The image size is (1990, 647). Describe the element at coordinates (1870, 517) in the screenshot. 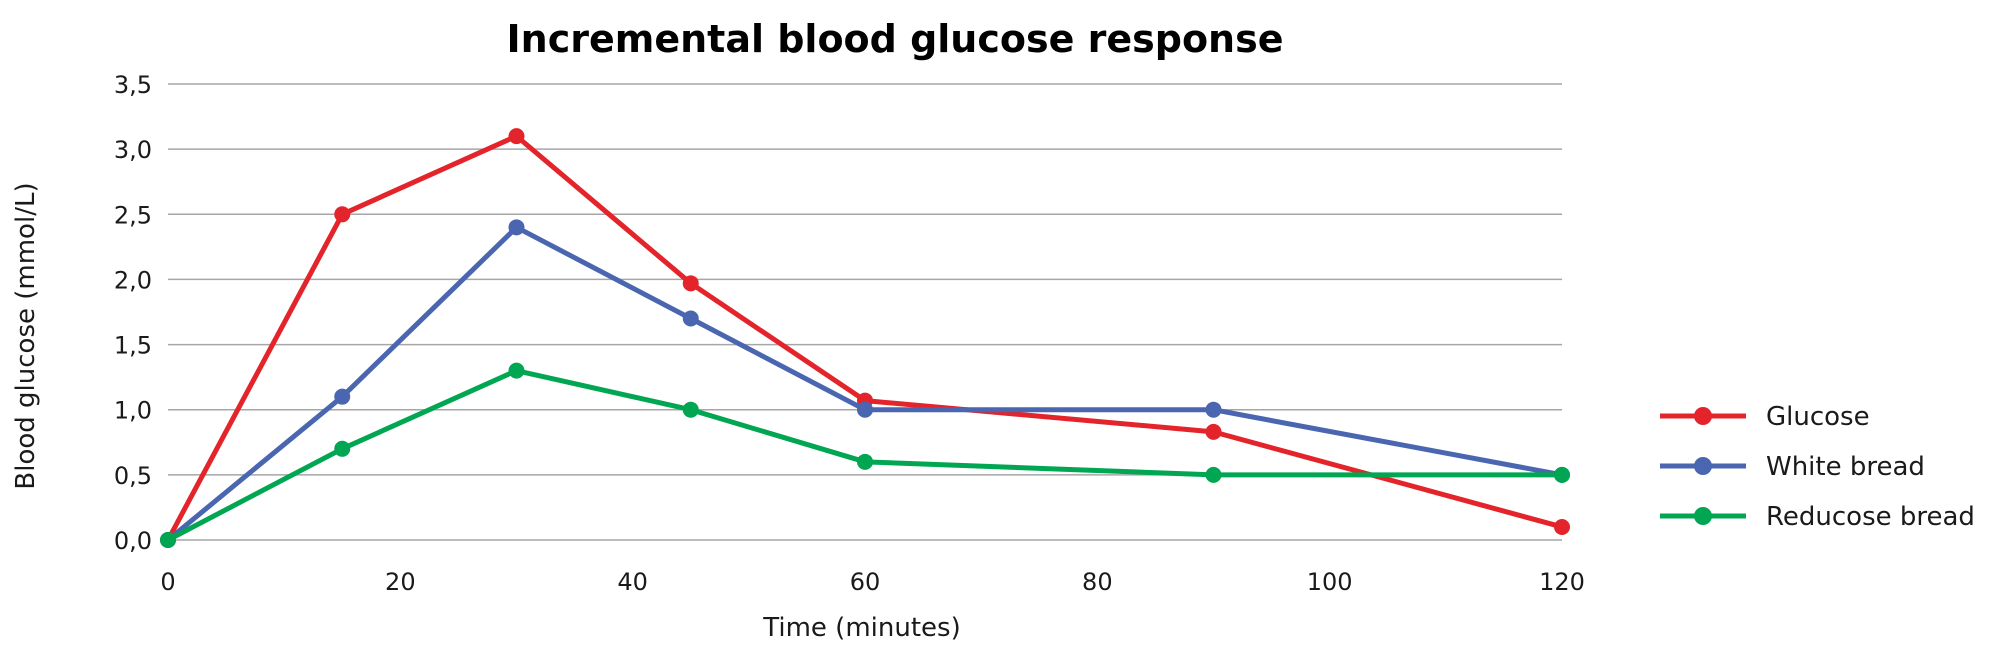

I see `legend-label: Reducose bread` at that location.